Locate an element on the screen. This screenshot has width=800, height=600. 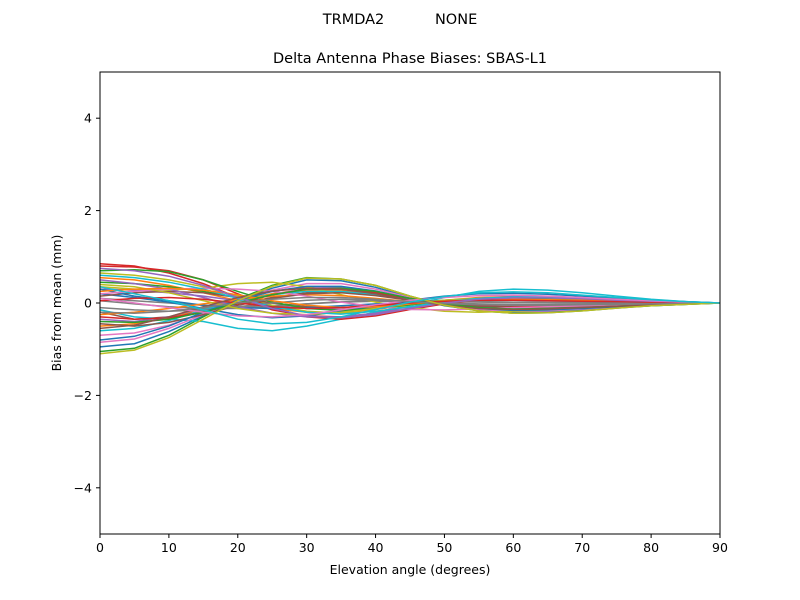
x-axis: 0 10 20 30 40 50 60 70 80 90 is located at coordinates (412, 544).